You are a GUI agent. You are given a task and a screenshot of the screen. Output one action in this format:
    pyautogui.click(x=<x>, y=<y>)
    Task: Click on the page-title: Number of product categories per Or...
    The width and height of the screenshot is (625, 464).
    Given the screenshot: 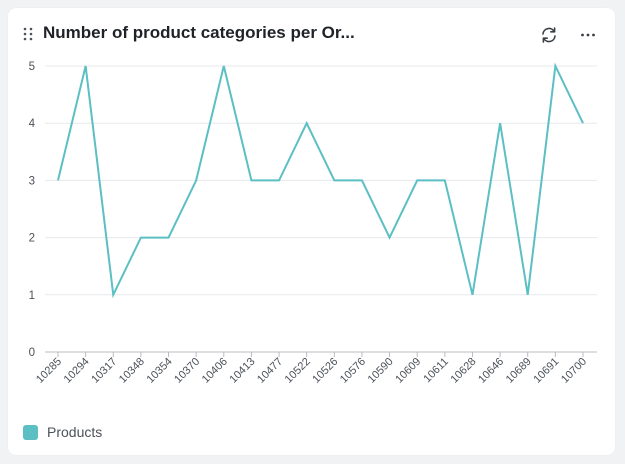 What is the action you would take?
    pyautogui.click(x=199, y=32)
    